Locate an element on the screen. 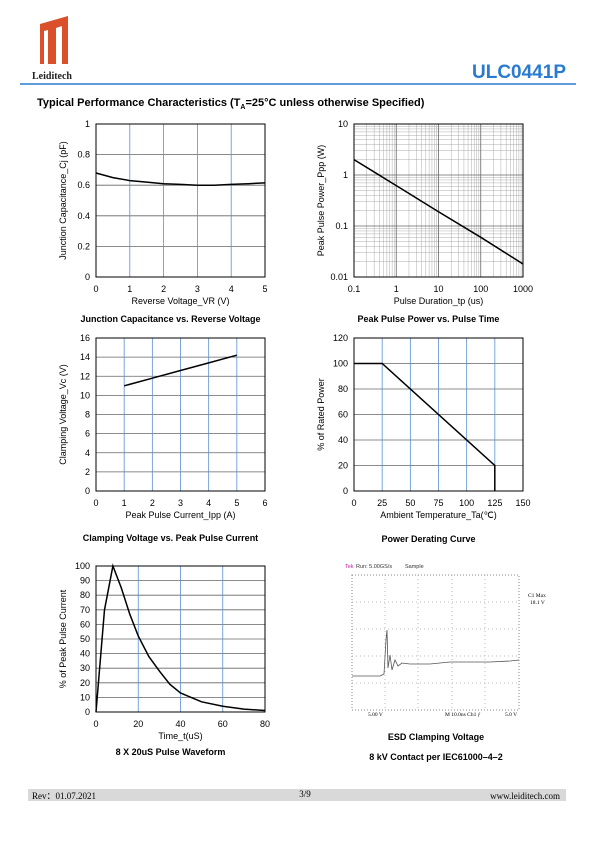 This screenshot has width=595, height=847. y-tick-label: 90 is located at coordinates (85, 581).